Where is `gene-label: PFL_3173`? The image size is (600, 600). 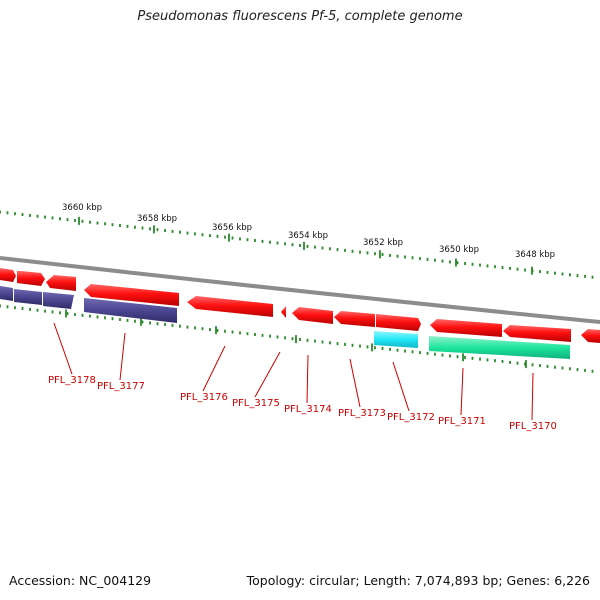
gene-label: PFL_3173 is located at coordinates (362, 413).